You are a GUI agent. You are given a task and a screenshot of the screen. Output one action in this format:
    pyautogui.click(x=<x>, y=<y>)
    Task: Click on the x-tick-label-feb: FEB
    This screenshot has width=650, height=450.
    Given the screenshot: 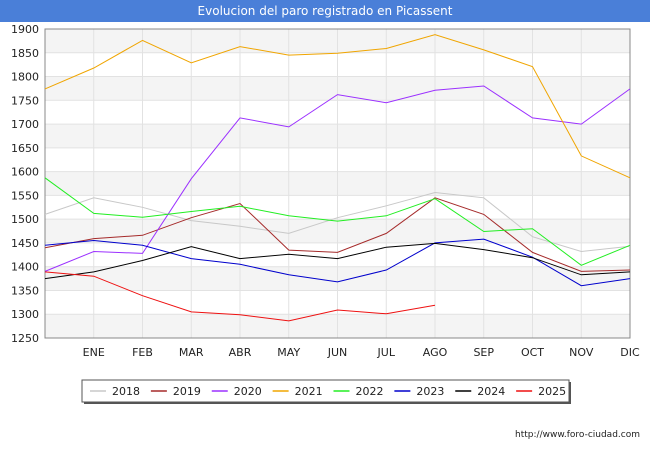 What is the action you would take?
    pyautogui.click(x=142, y=352)
    